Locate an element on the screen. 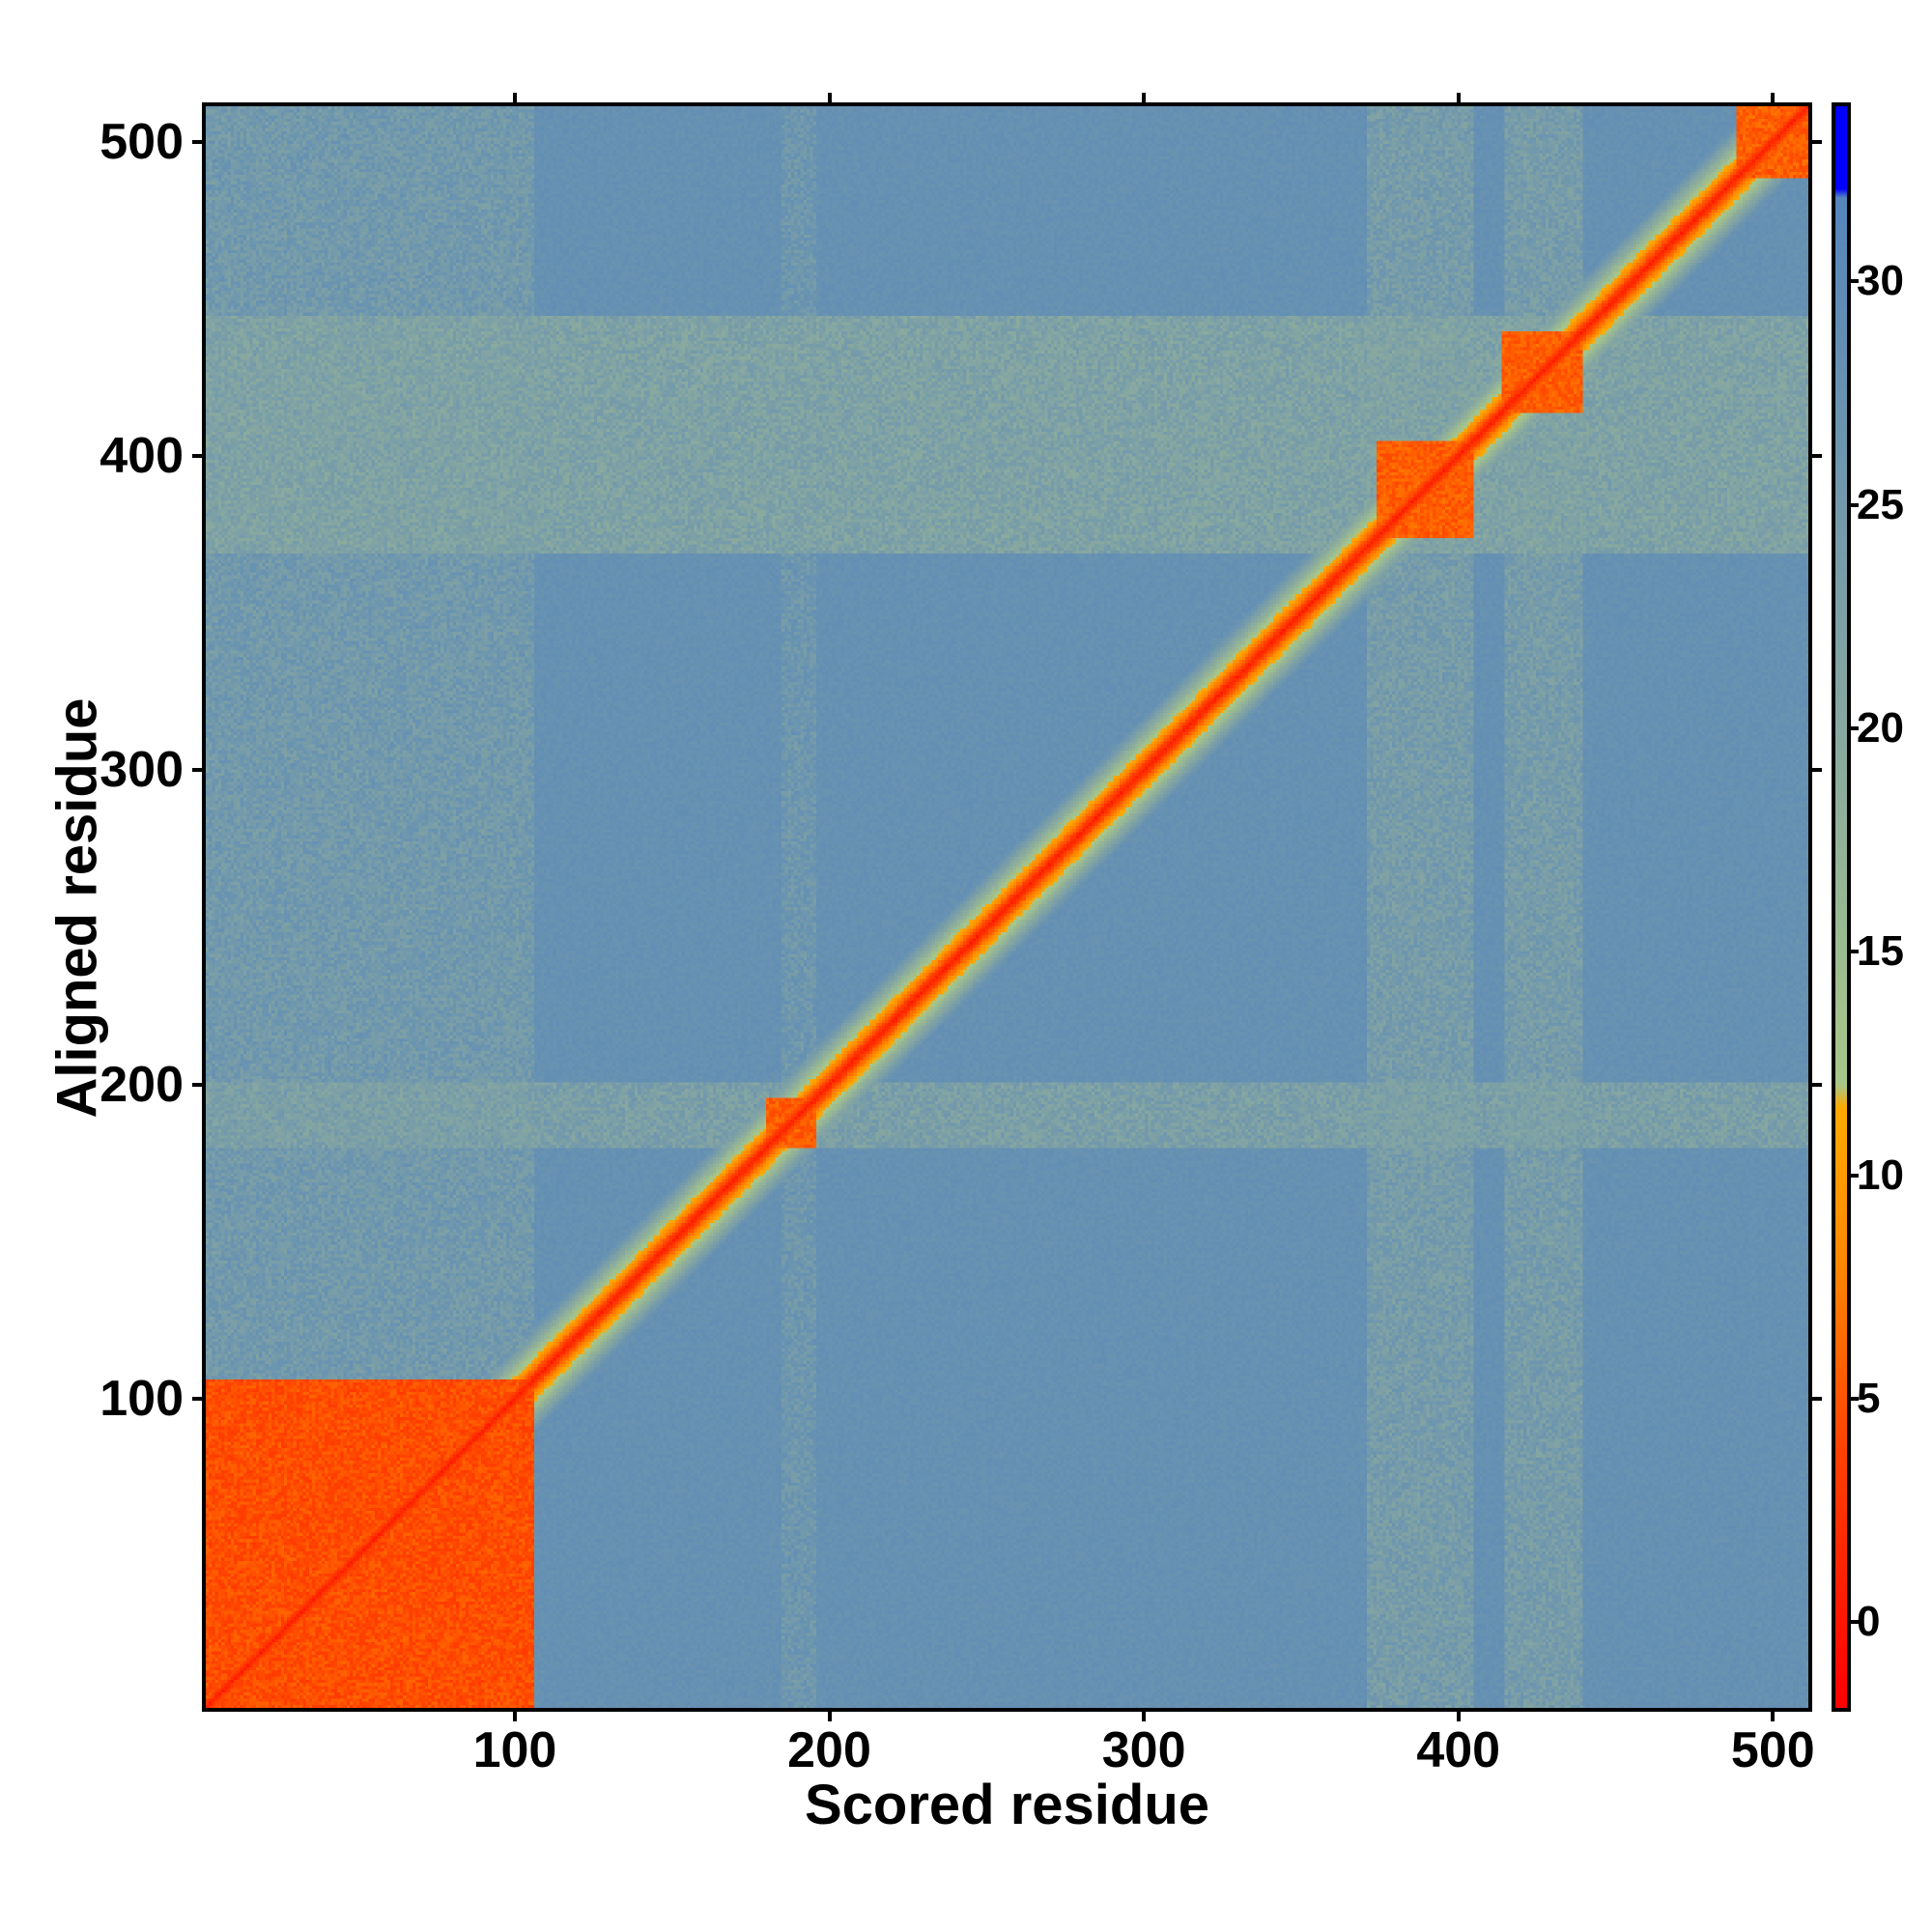 This screenshot has height=1932, width=1932. x-tick-label: 200 is located at coordinates (829, 1750).